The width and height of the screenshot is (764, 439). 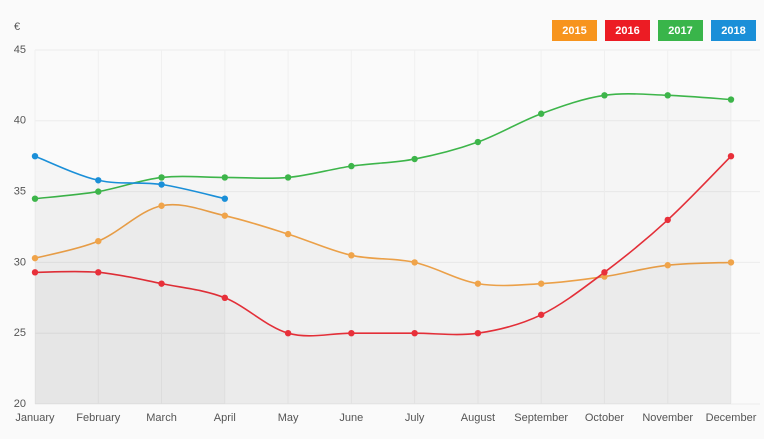 What do you see at coordinates (731, 418) in the screenshot?
I see `x-tick-label: December` at bounding box center [731, 418].